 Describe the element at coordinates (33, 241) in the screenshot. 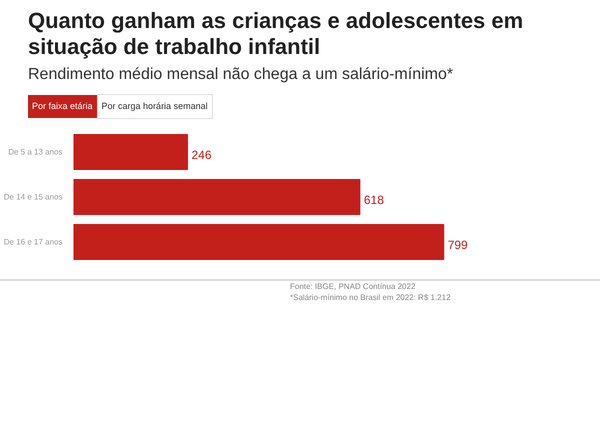

I see `y-tick-label: De 16 e 17 anos` at that location.